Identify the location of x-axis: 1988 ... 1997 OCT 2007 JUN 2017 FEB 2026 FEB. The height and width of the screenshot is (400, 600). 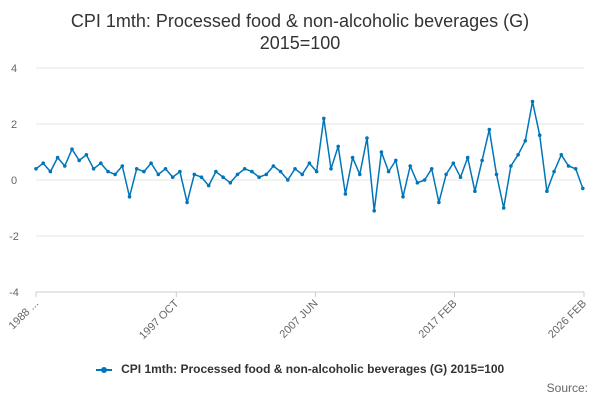
(298, 317).